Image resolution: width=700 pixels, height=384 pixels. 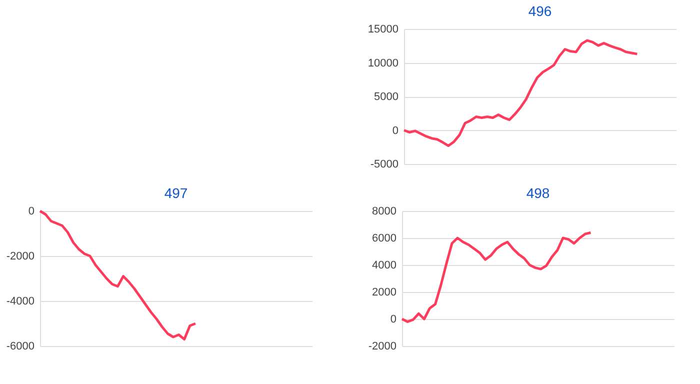 I want to click on y-tick-label: 6000, so click(x=384, y=238).